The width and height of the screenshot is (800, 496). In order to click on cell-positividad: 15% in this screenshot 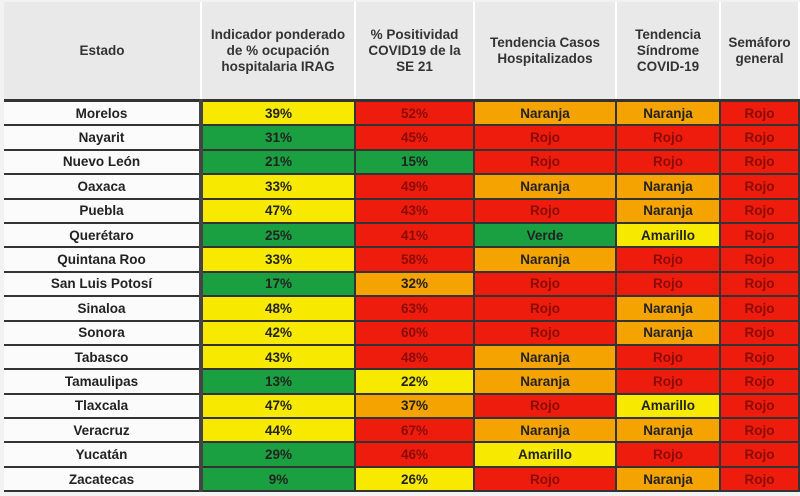, I will do `click(415, 162)`.